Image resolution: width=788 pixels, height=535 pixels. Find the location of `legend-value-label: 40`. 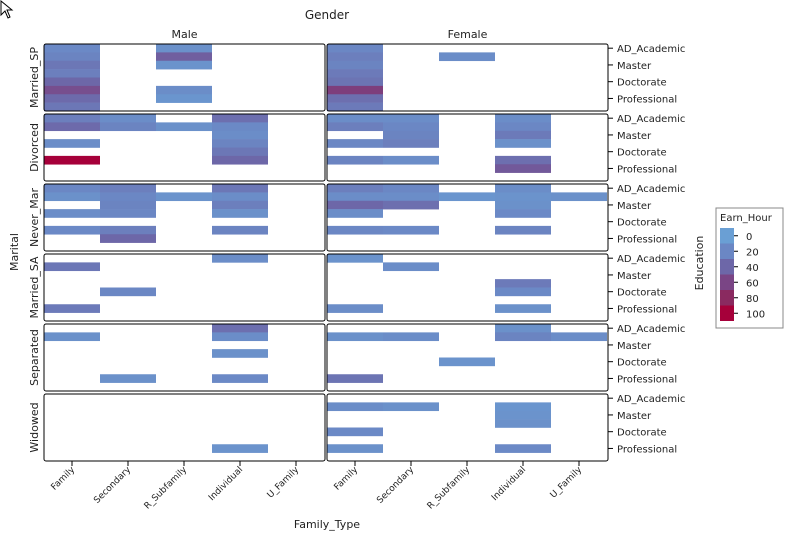

legend-value-label: 40 is located at coordinates (752, 268).